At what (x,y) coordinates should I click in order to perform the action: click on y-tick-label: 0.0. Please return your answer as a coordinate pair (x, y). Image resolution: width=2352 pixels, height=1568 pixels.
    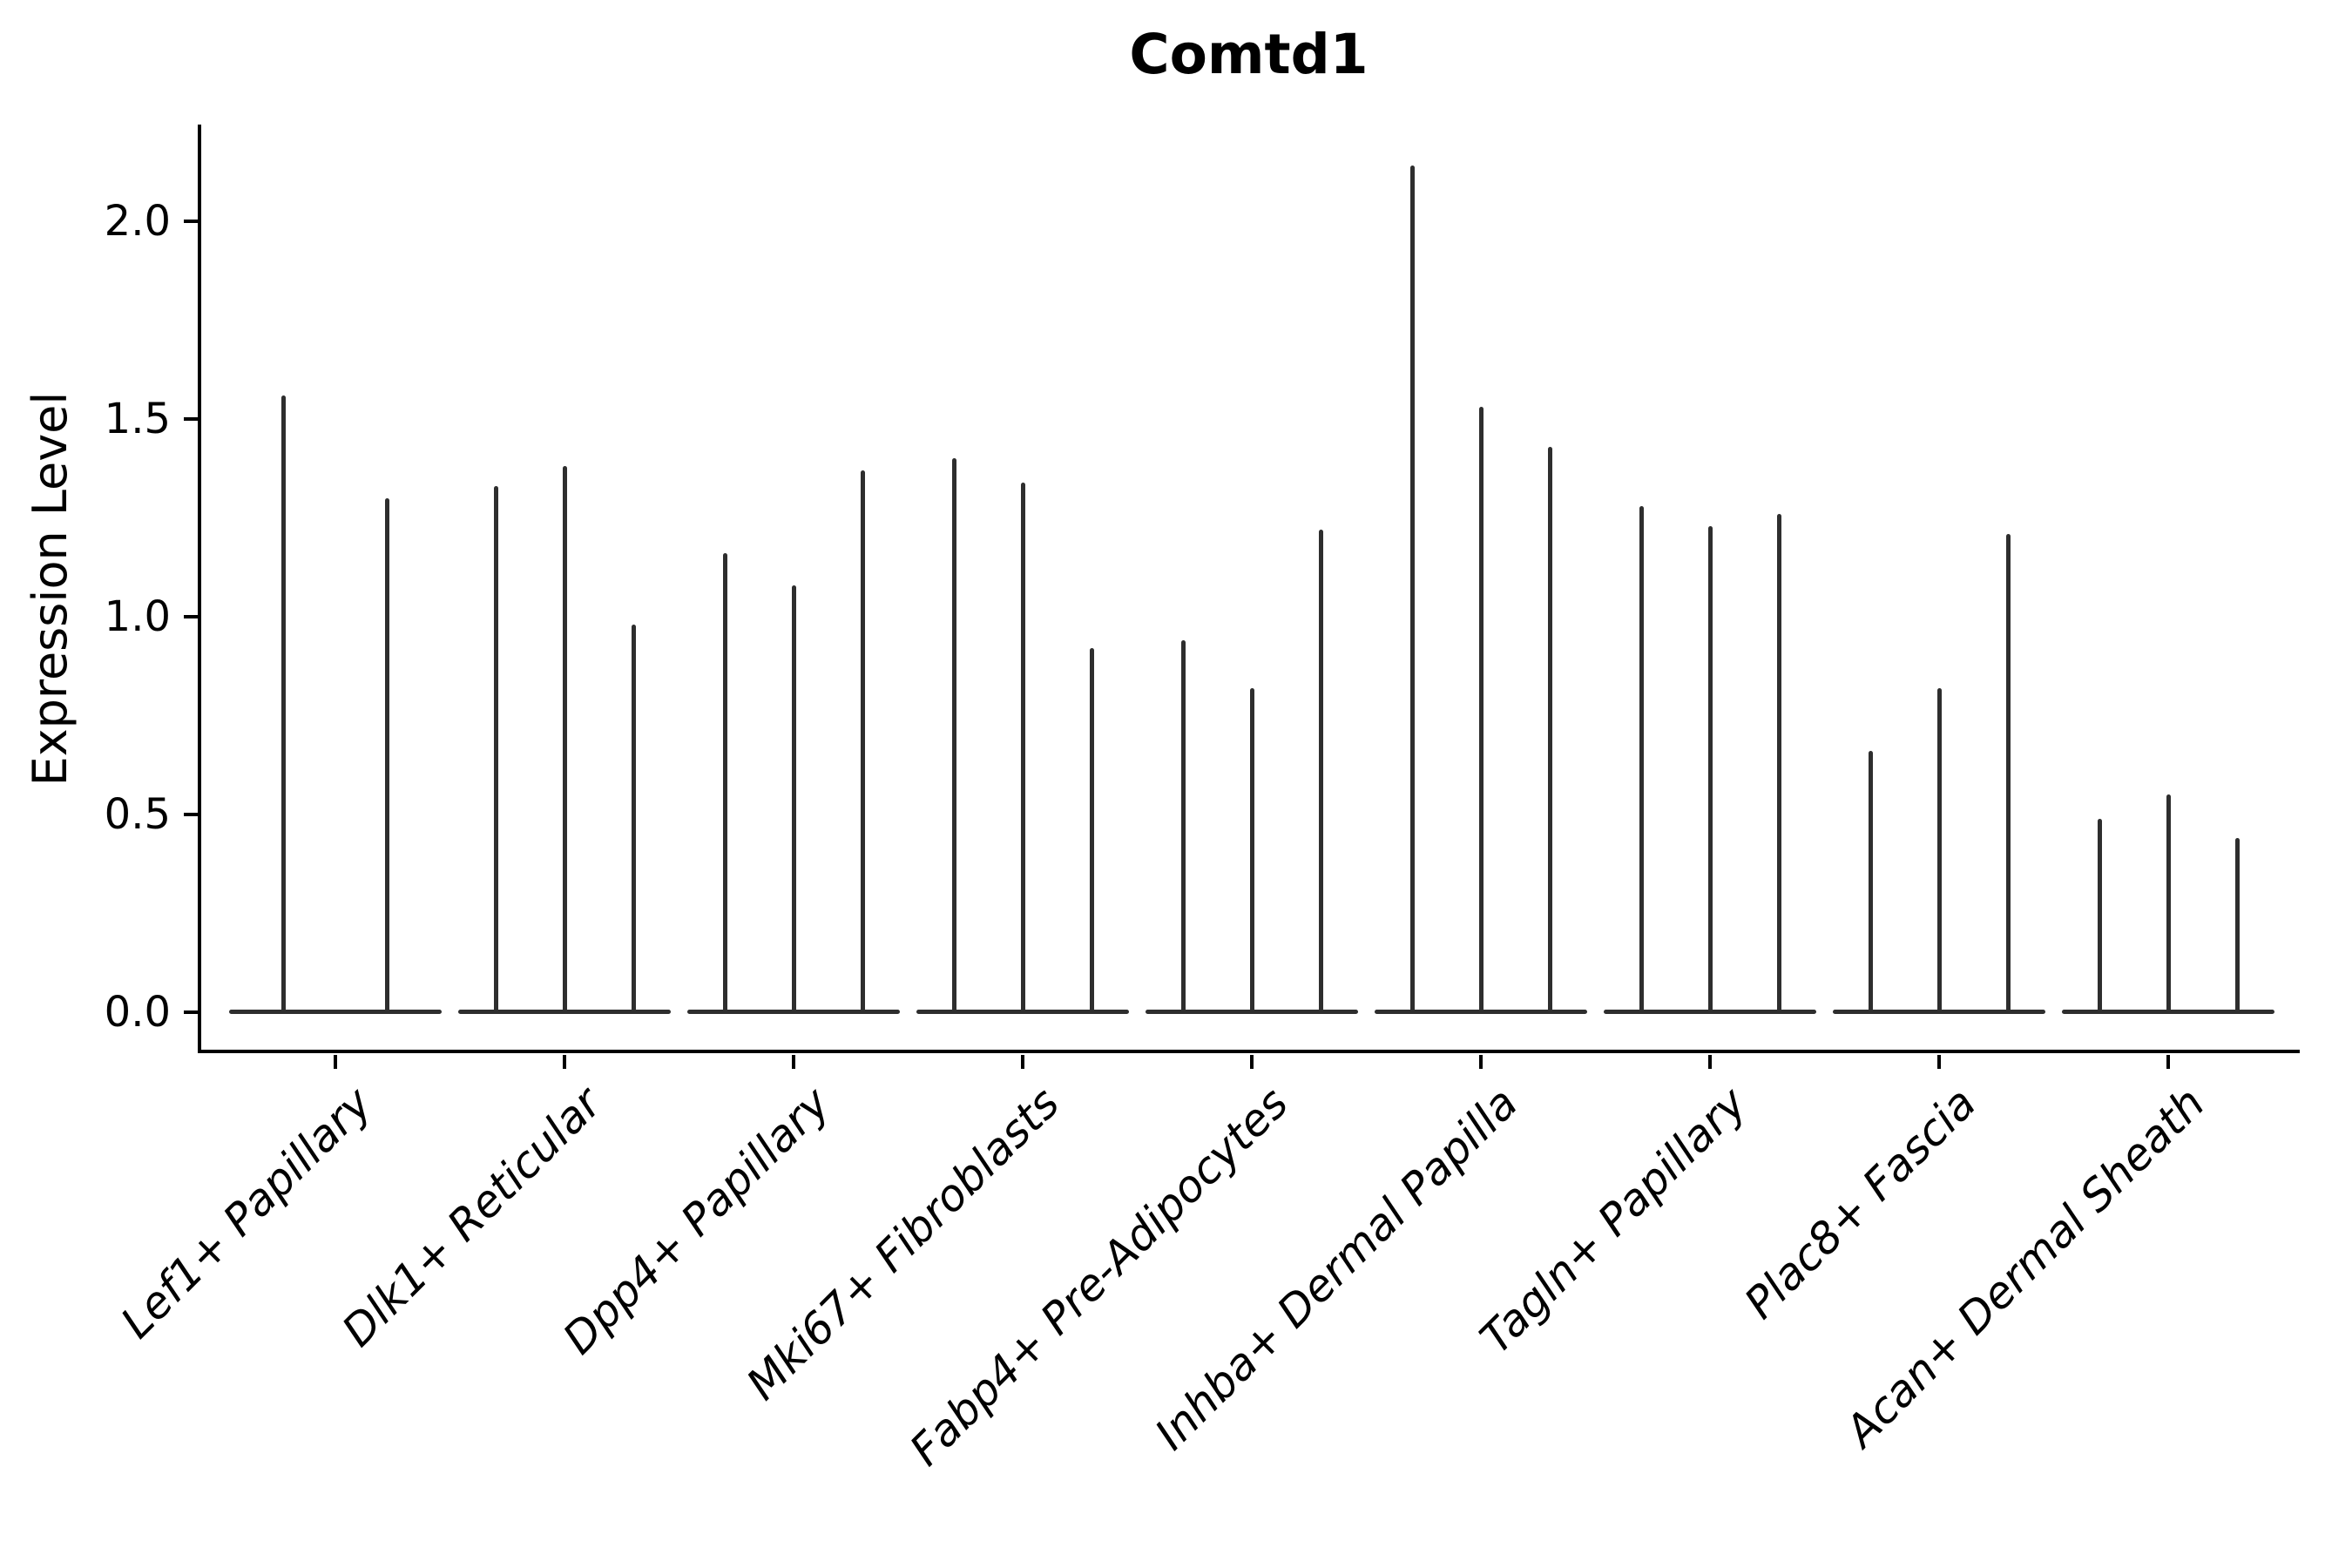
    Looking at the image, I should click on (137, 1013).